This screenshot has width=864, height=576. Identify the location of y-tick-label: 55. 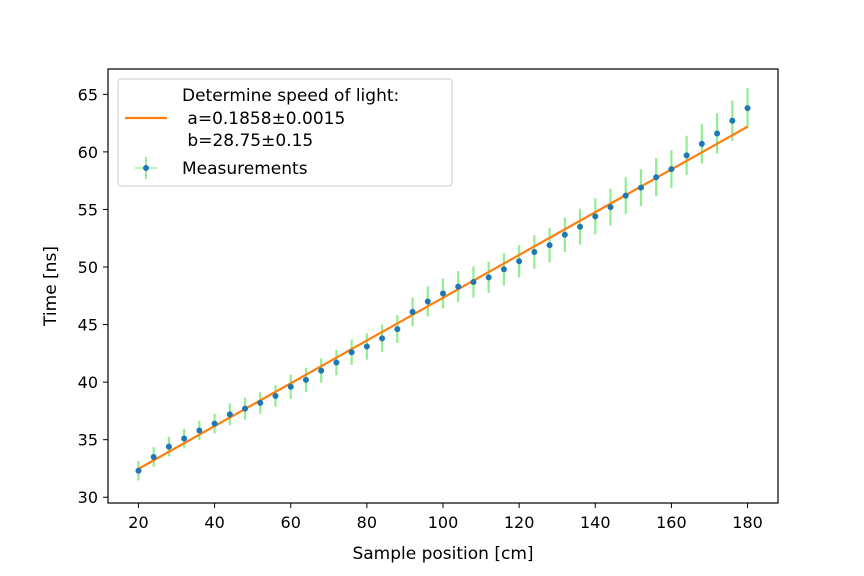
(88, 209).